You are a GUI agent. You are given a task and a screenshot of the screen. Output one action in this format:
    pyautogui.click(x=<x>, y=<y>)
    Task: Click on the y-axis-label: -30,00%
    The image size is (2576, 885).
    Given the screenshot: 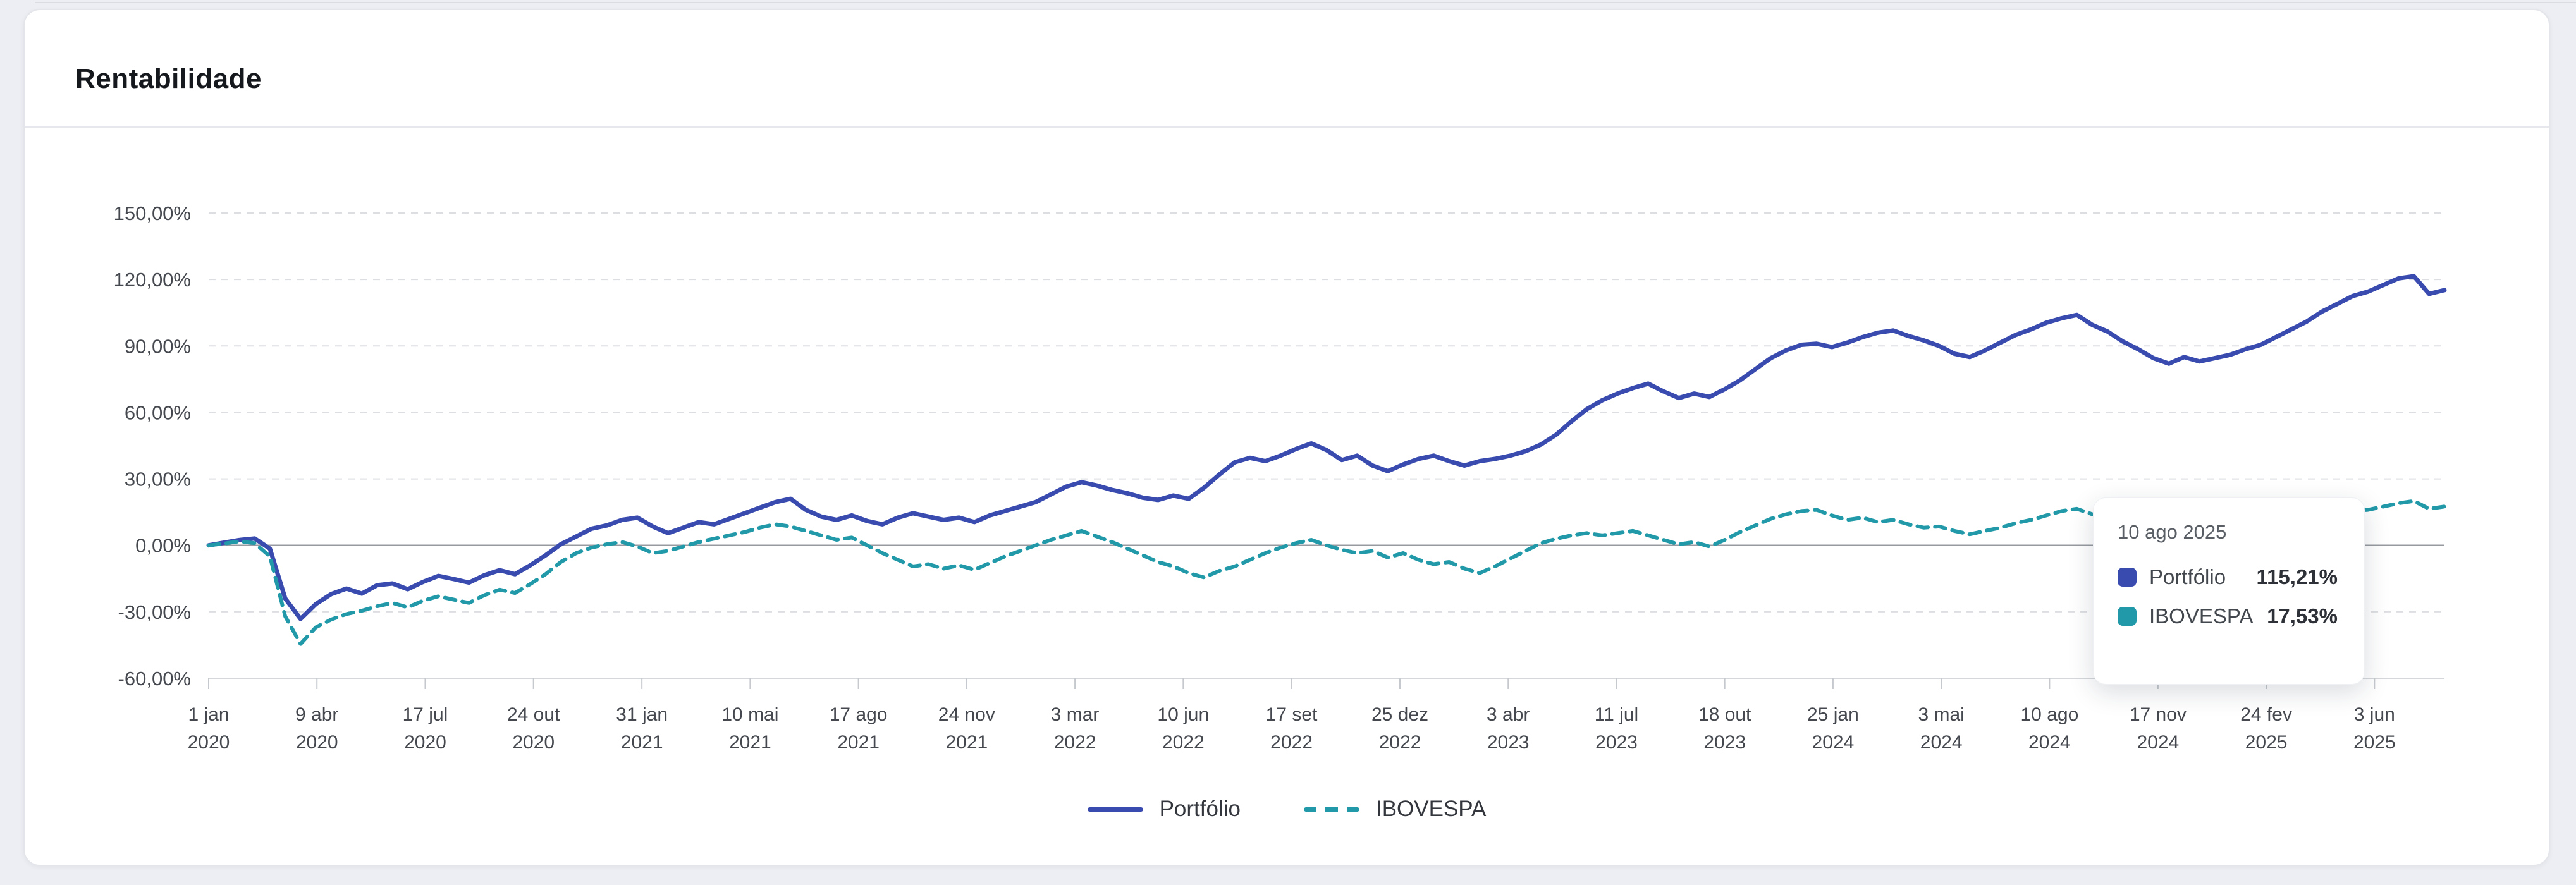 What is the action you would take?
    pyautogui.click(x=154, y=612)
    